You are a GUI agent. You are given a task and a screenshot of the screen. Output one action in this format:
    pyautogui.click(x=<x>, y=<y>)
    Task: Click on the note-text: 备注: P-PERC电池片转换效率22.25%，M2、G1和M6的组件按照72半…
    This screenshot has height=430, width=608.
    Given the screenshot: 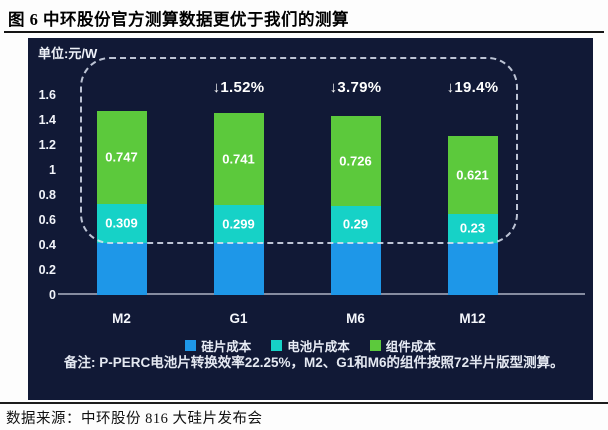 What is the action you would take?
    pyautogui.click(x=314, y=362)
    